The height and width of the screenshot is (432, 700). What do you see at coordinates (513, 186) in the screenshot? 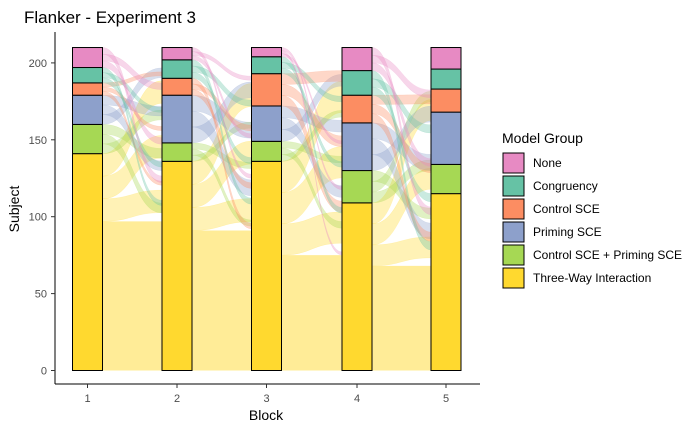
I see `legend-swatch-congruency` at bounding box center [513, 186].